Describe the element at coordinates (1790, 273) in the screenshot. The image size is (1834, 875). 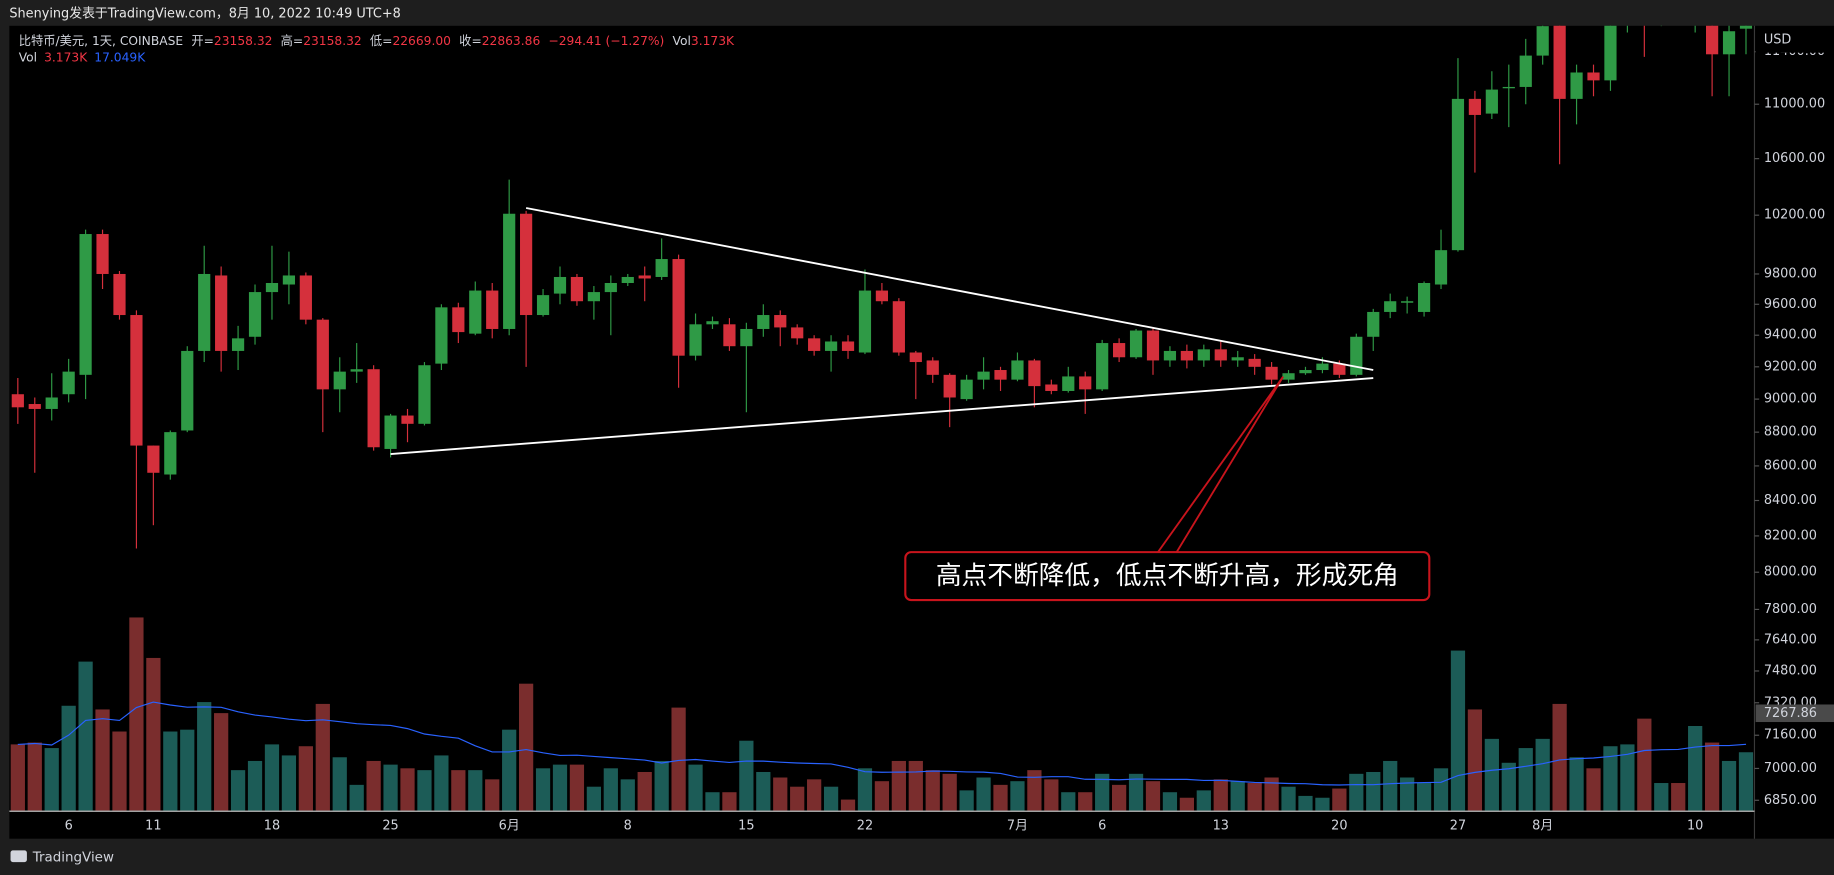
I see `y-tick-label: 9800.00` at that location.